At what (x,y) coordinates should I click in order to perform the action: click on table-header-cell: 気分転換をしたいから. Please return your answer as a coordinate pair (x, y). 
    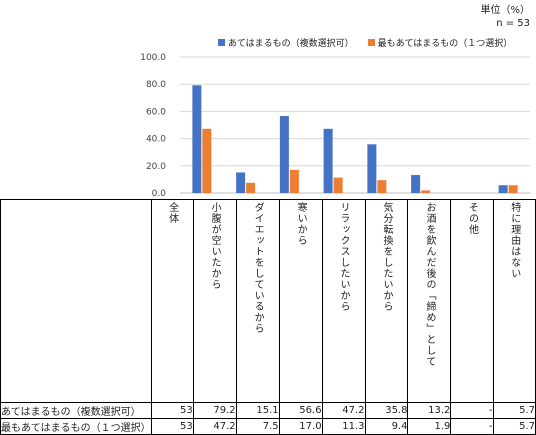
    Looking at the image, I should click on (386, 301).